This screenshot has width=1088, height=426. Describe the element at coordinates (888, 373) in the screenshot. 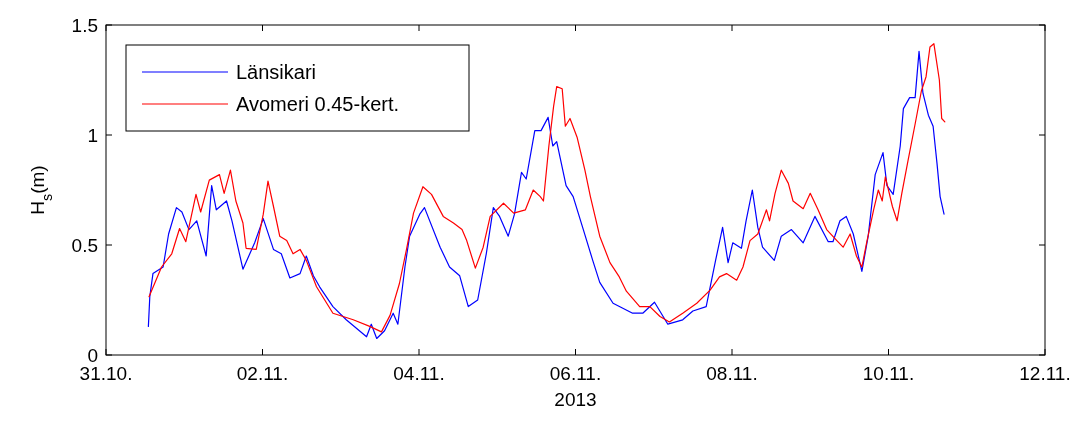

I see `x-tick-label: 10.11.` at that location.